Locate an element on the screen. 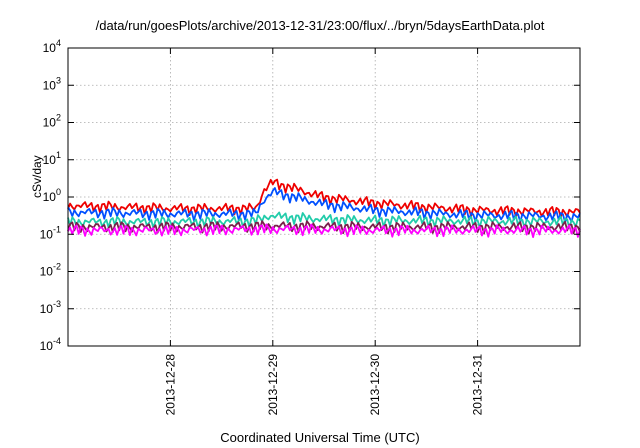 The height and width of the screenshot is (448, 640). x-tick-label: 2013-12-31 is located at coordinates (478, 385).